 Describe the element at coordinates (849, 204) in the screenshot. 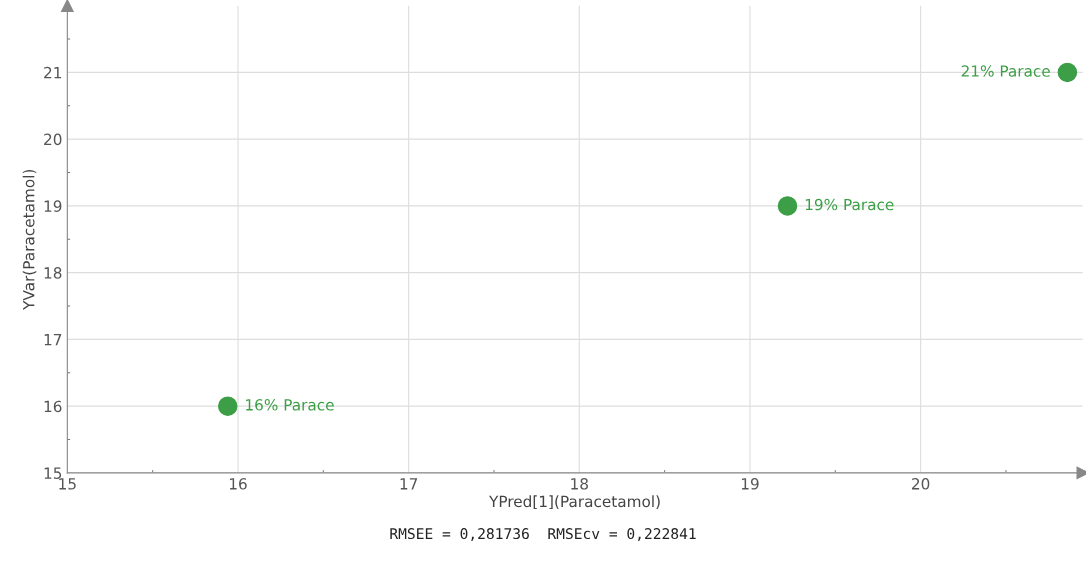

I see `annotation: 19% Parace` at that location.